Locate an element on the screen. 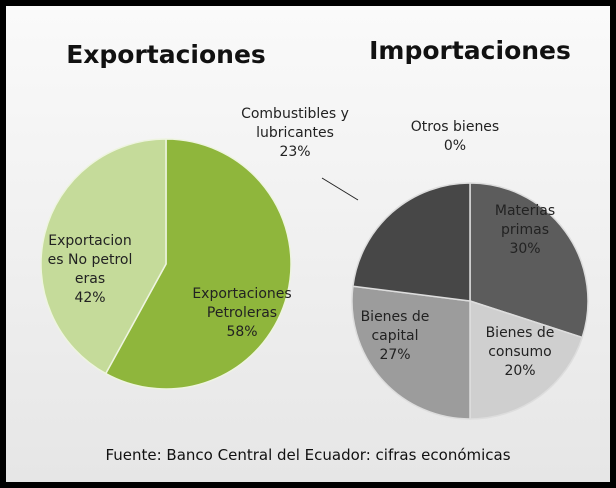 Image resolution: width=616 pixels, height=488 pixels. chart-title: Exportaciones is located at coordinates (166, 54).